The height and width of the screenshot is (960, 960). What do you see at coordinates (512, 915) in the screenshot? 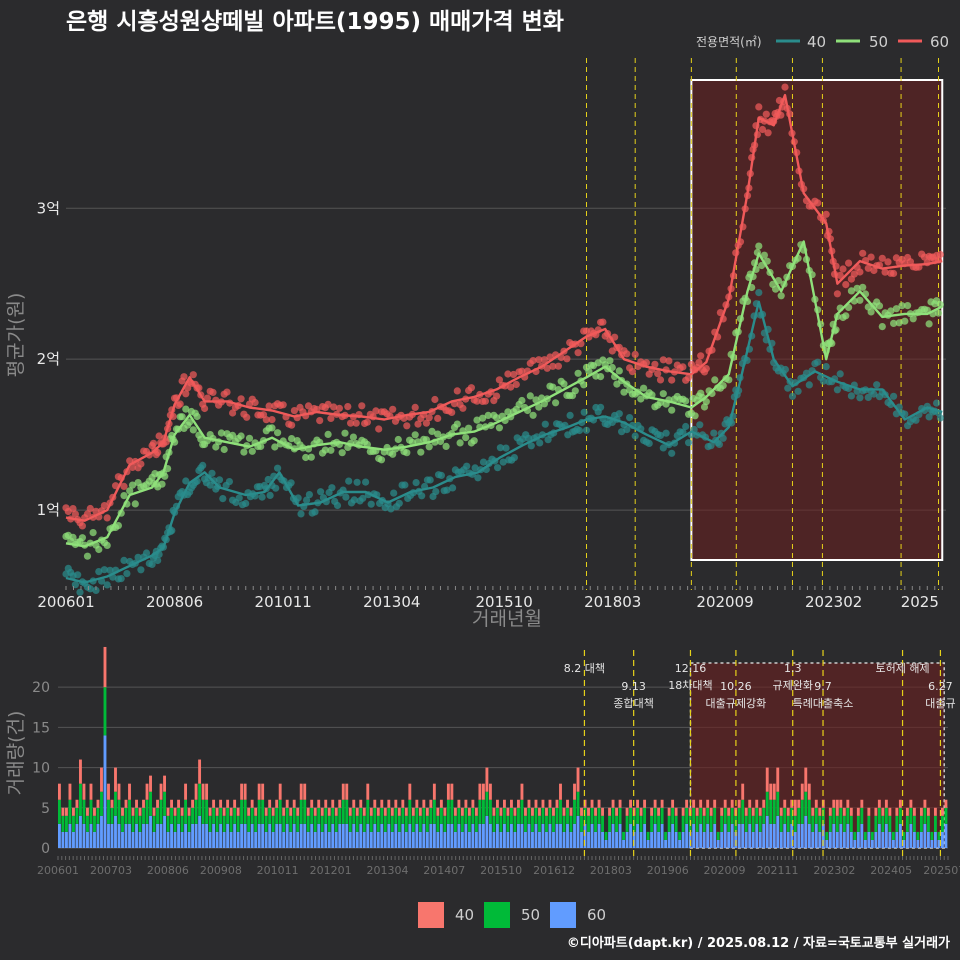
I see `legend-bottom: 40 50 60` at bounding box center [512, 915].